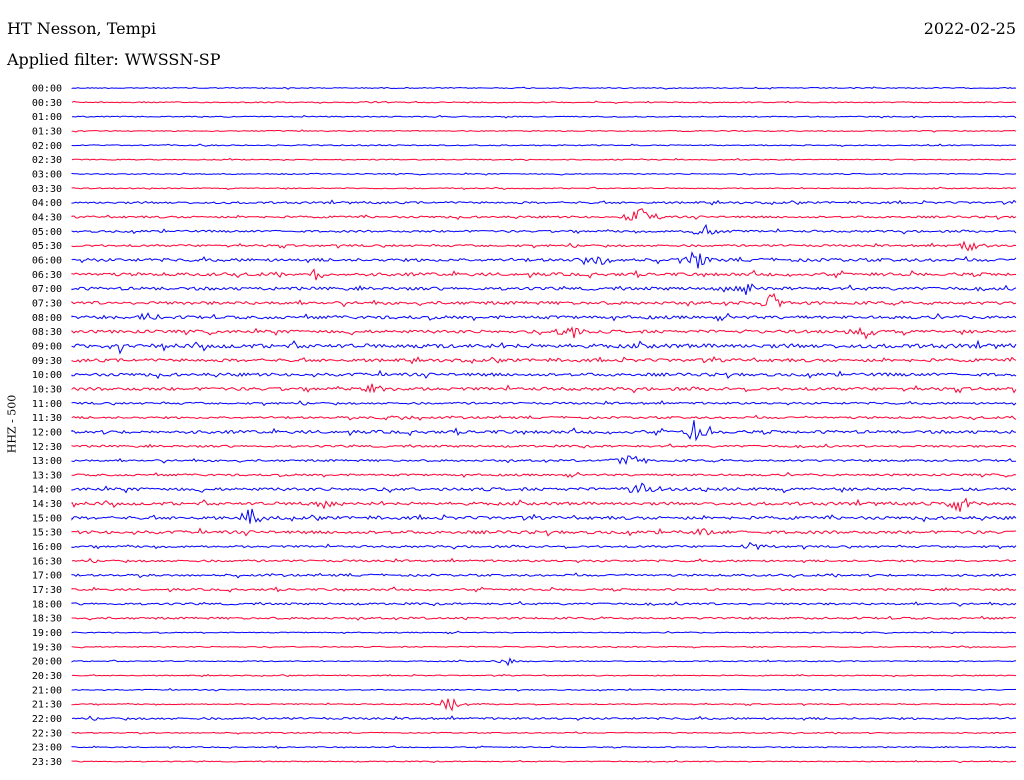  Describe the element at coordinates (47, 332) in the screenshot. I see `time-tick-label: 08:30` at that location.